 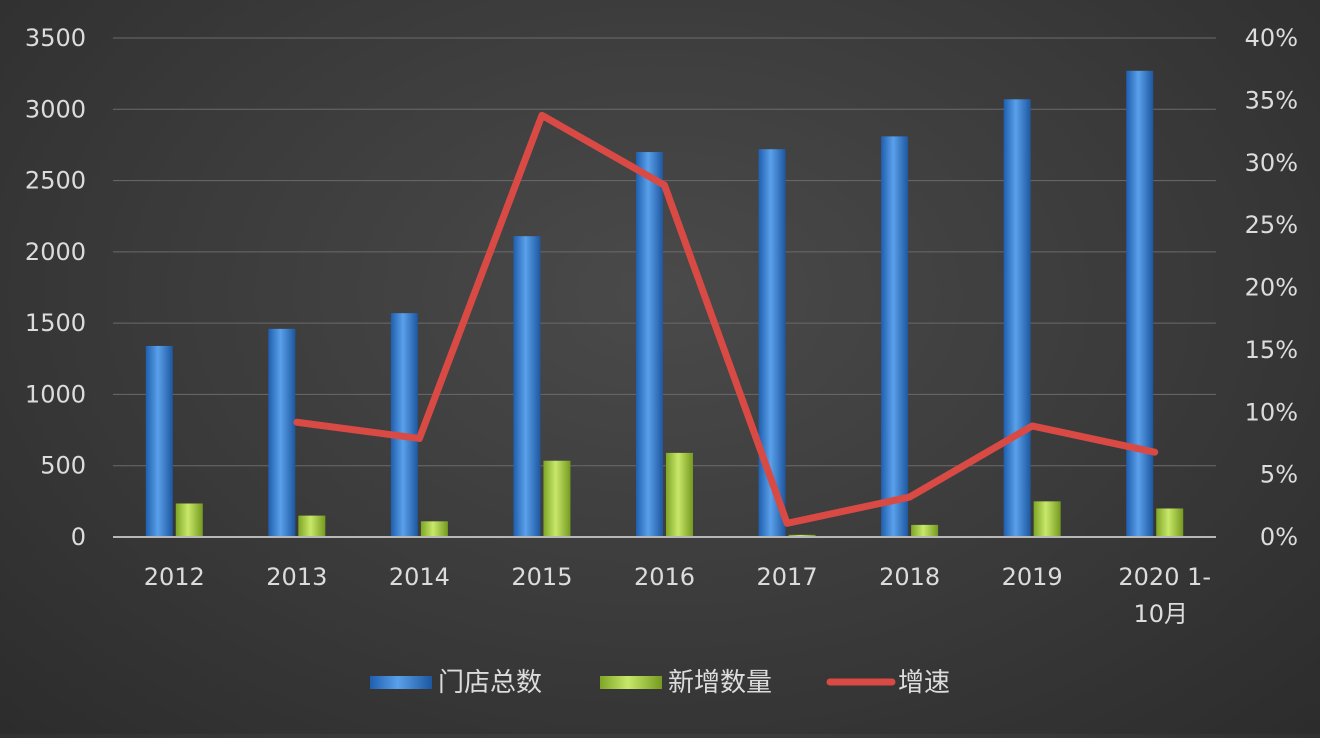 What do you see at coordinates (541, 577) in the screenshot?
I see `x-tick-label: 2015` at bounding box center [541, 577].